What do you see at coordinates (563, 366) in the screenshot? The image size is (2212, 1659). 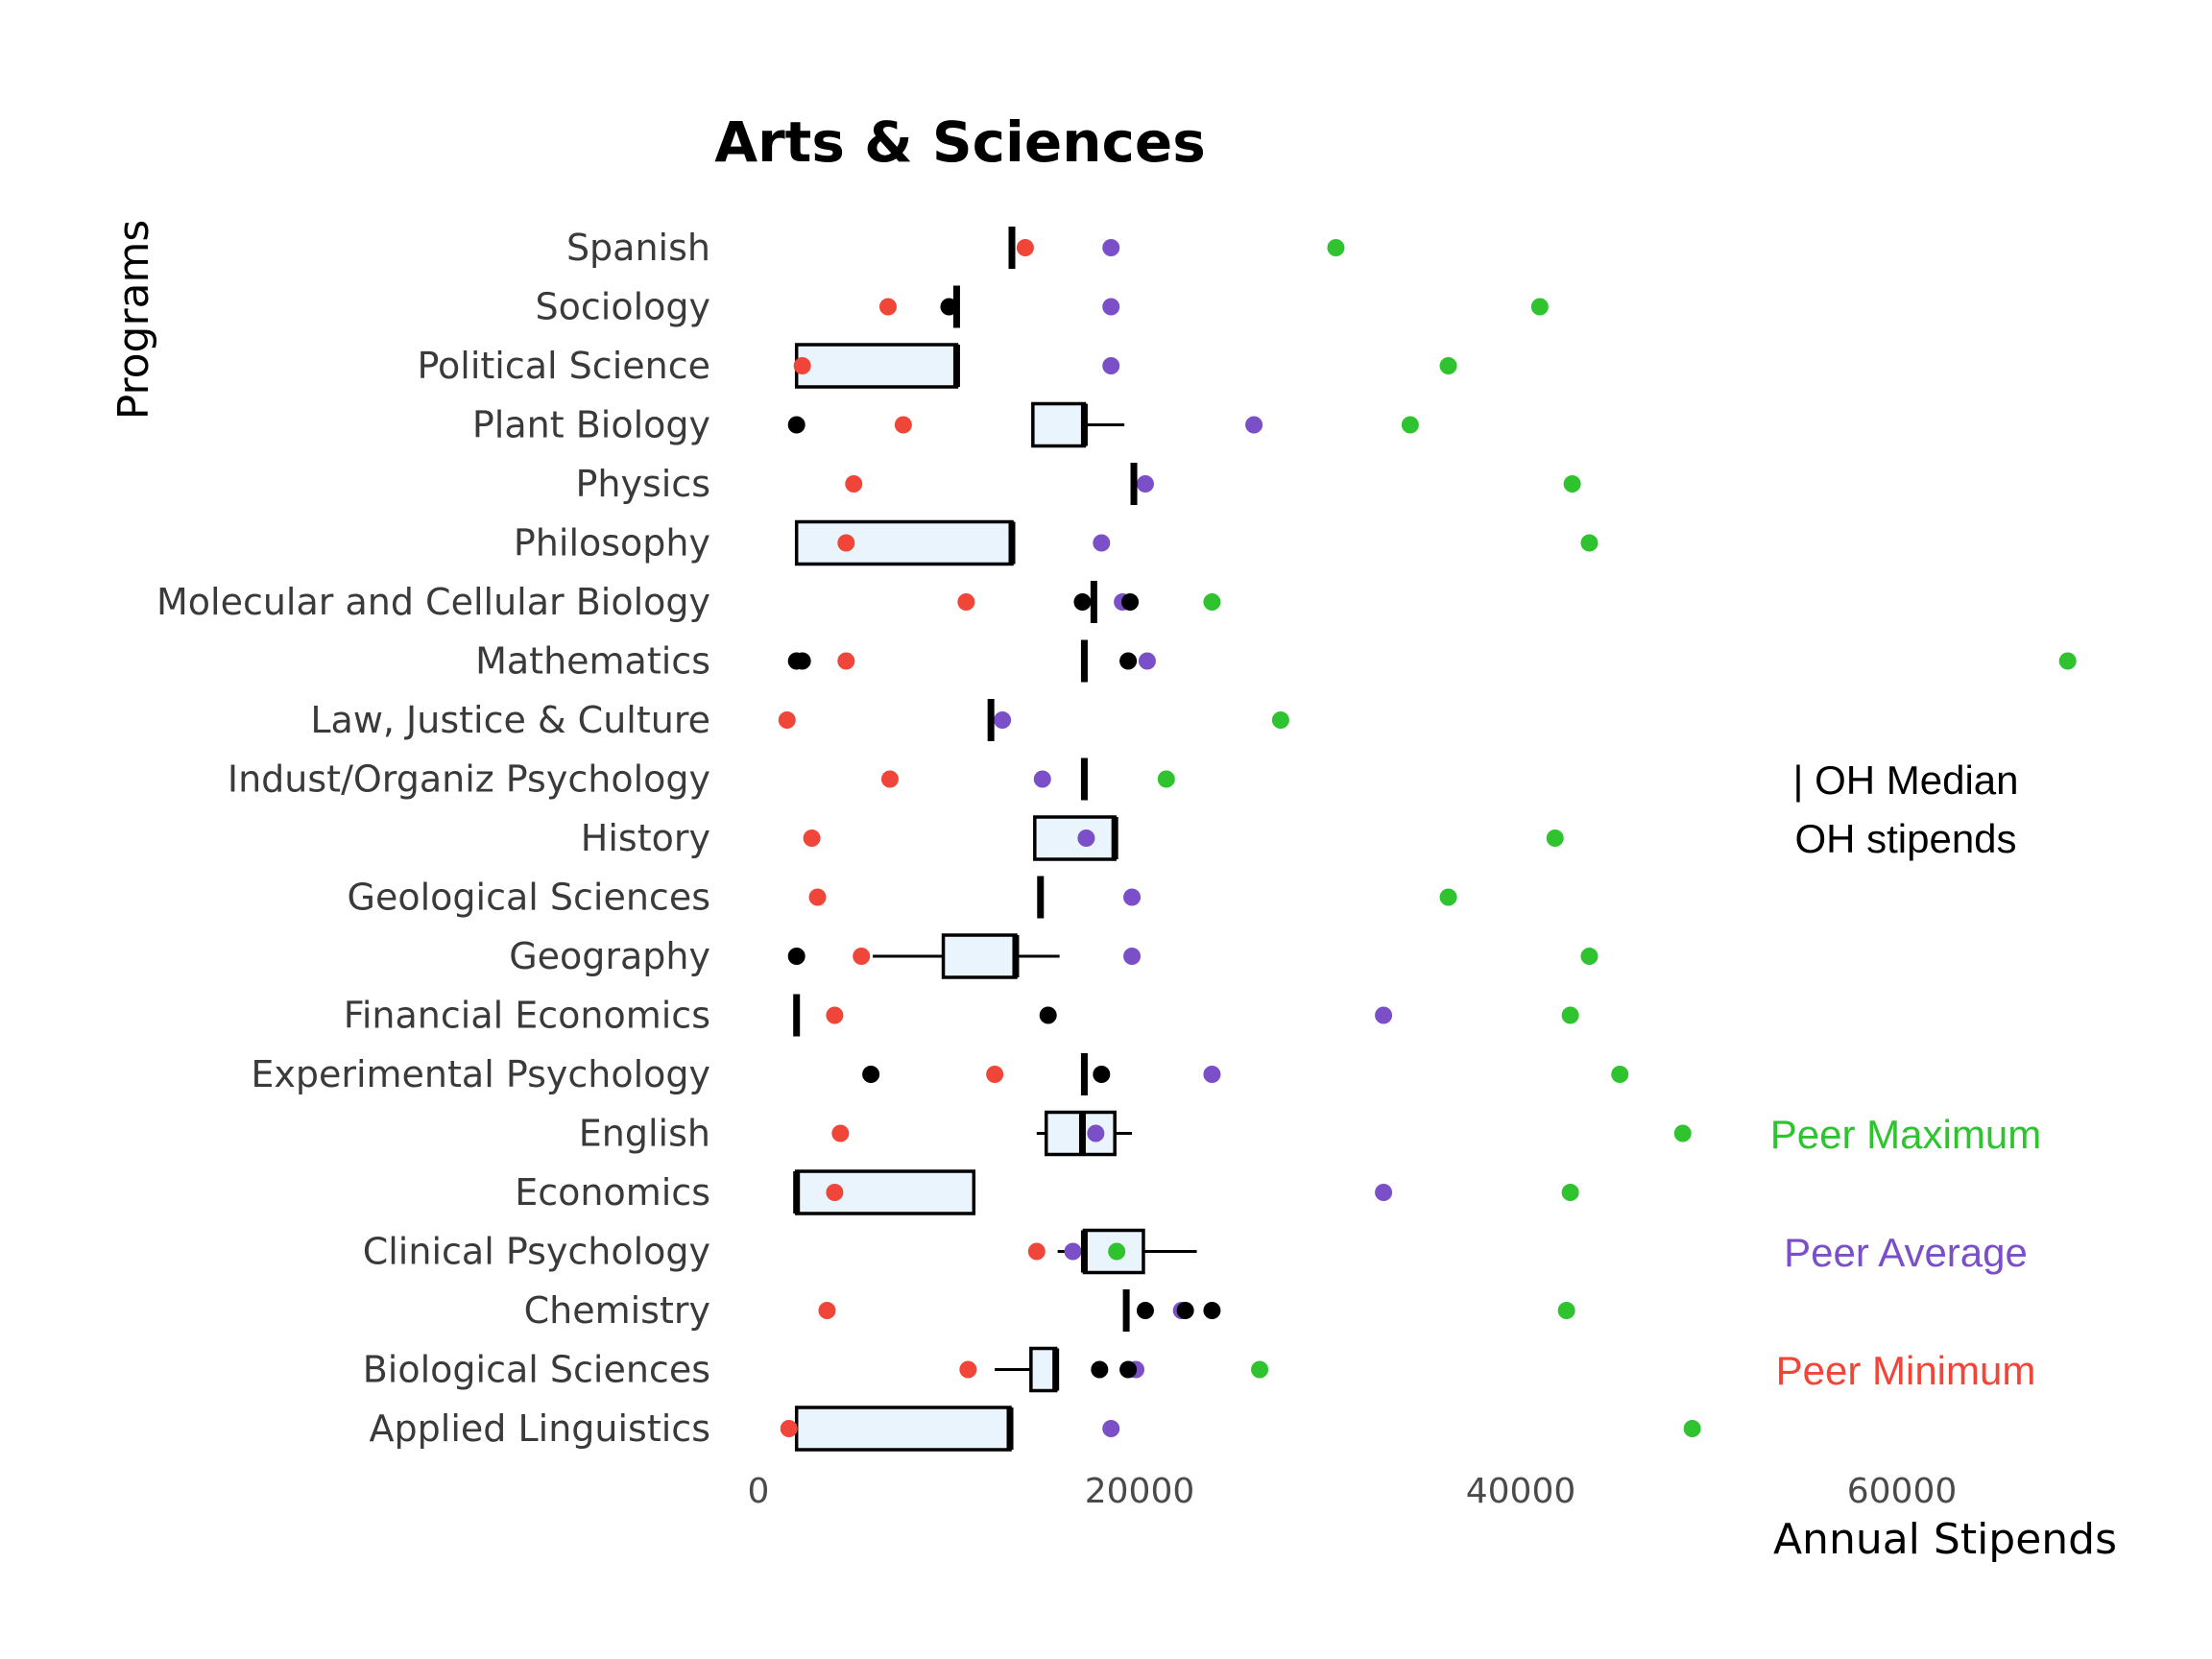 I see `category-label: Political Science` at bounding box center [563, 366].